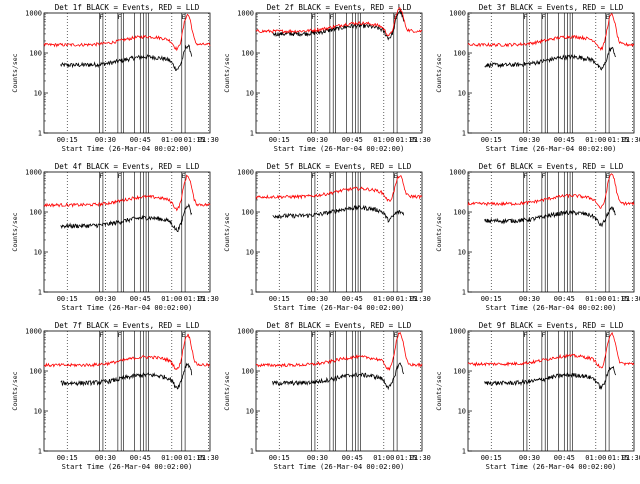  I want to click on panel-title: Det 4f BLACK = Events, RED = LLD, so click(127, 166).